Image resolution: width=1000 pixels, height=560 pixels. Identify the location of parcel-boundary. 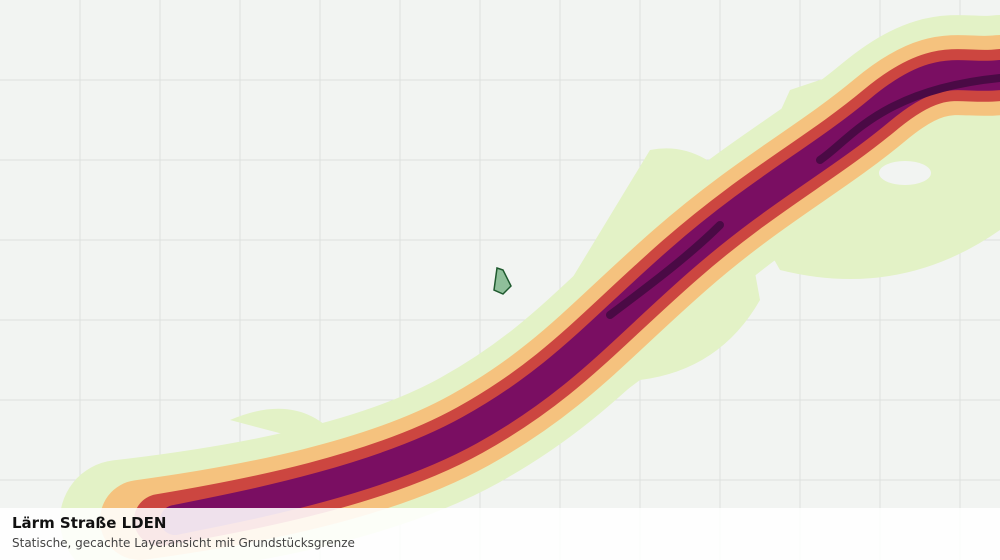
(502, 281).